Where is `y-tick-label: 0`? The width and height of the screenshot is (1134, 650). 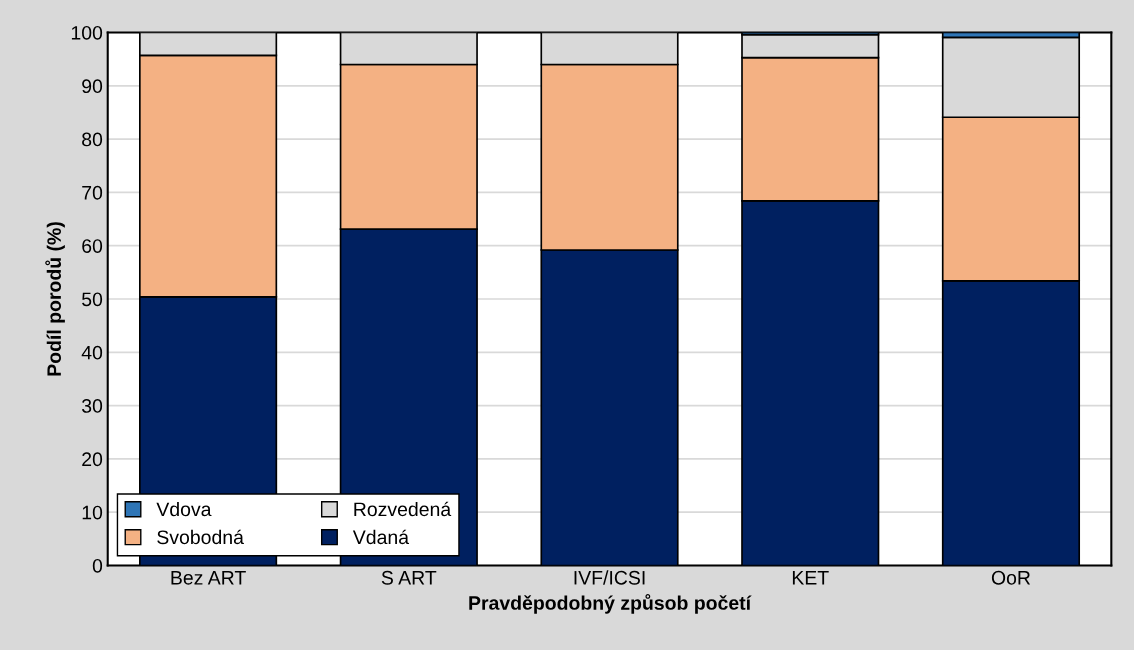
y-tick-label: 0 is located at coordinates (97, 565).